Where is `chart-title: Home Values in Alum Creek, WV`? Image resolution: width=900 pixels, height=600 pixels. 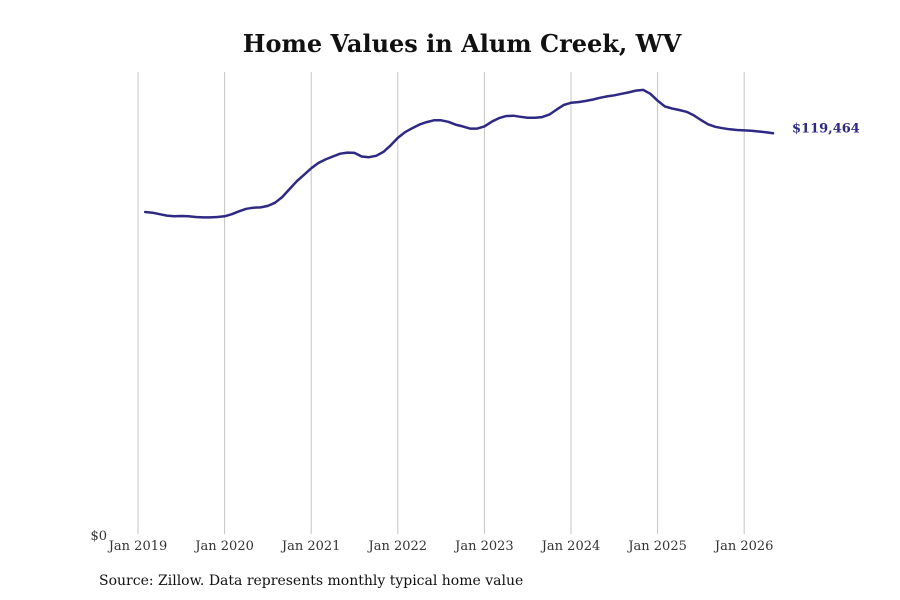 chart-title: Home Values in Alum Creek, WV is located at coordinates (462, 43).